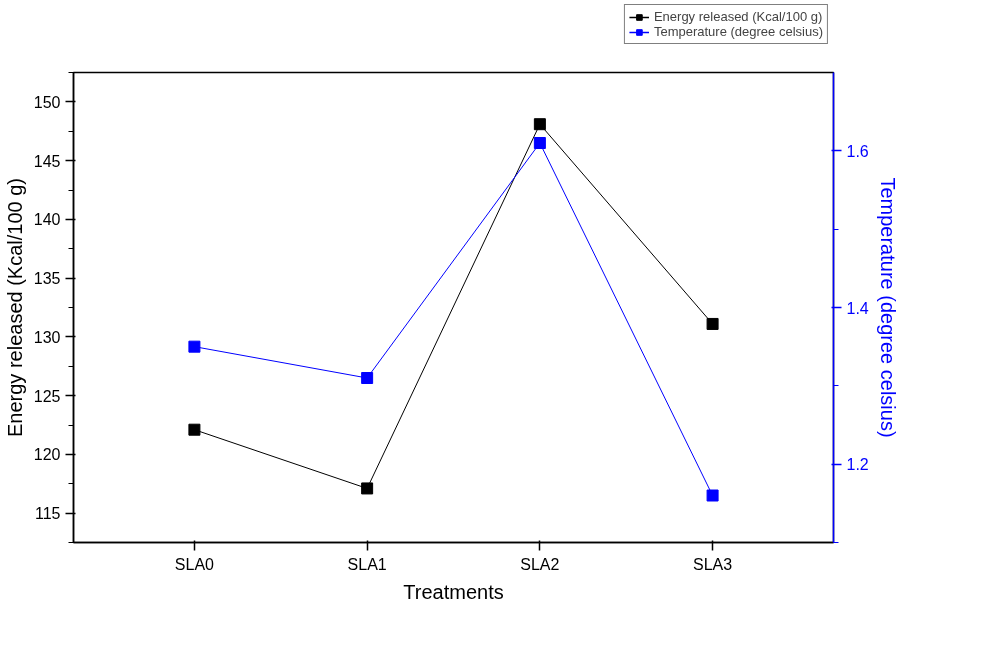 This screenshot has height=656, width=1004. I want to click on x-tick-label: SLA3, so click(713, 564).